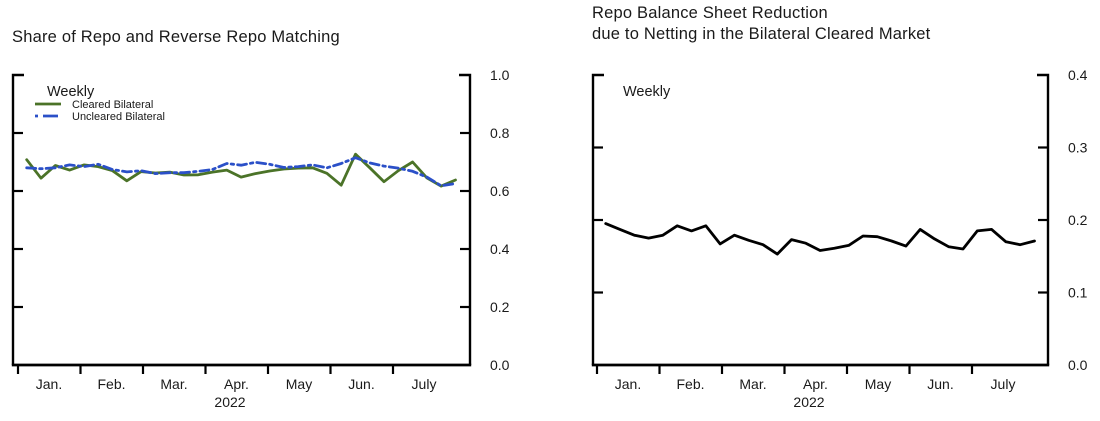  What do you see at coordinates (112, 105) in the screenshot?
I see `legend-item-label: Cleared Bilateral` at bounding box center [112, 105].